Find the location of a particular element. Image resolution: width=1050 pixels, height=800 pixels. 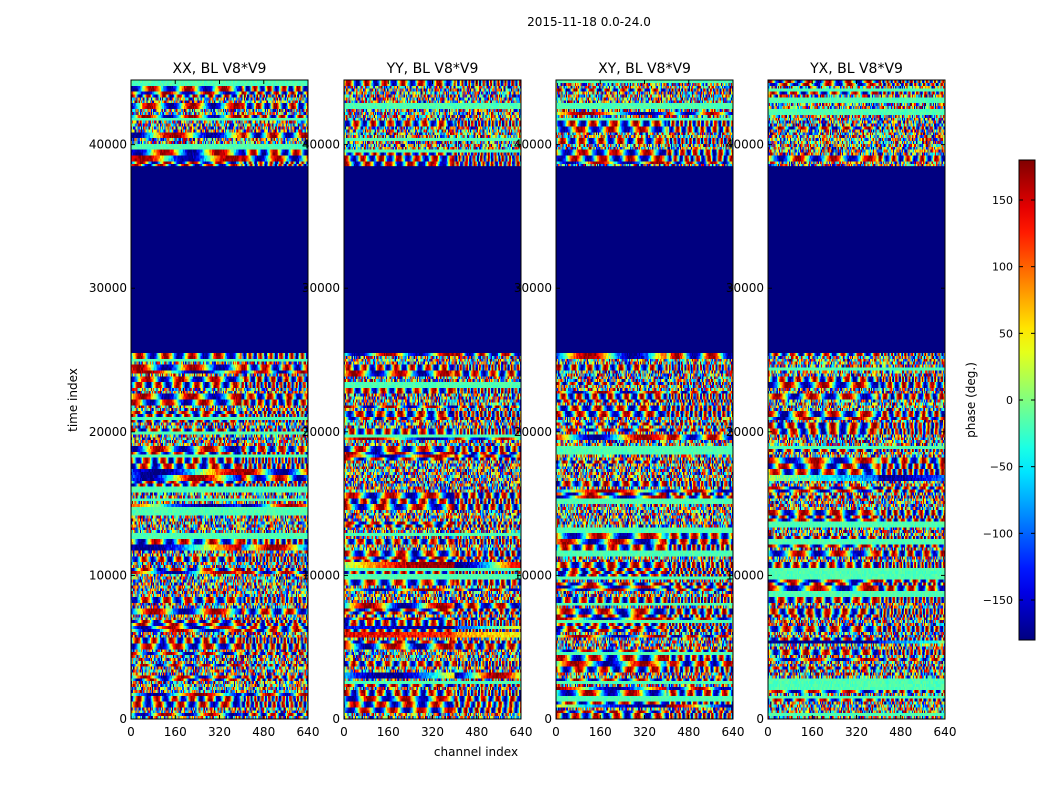

colorbar: 150 100 50 0 −50 −100 −150 is located at coordinates (1009, 400).